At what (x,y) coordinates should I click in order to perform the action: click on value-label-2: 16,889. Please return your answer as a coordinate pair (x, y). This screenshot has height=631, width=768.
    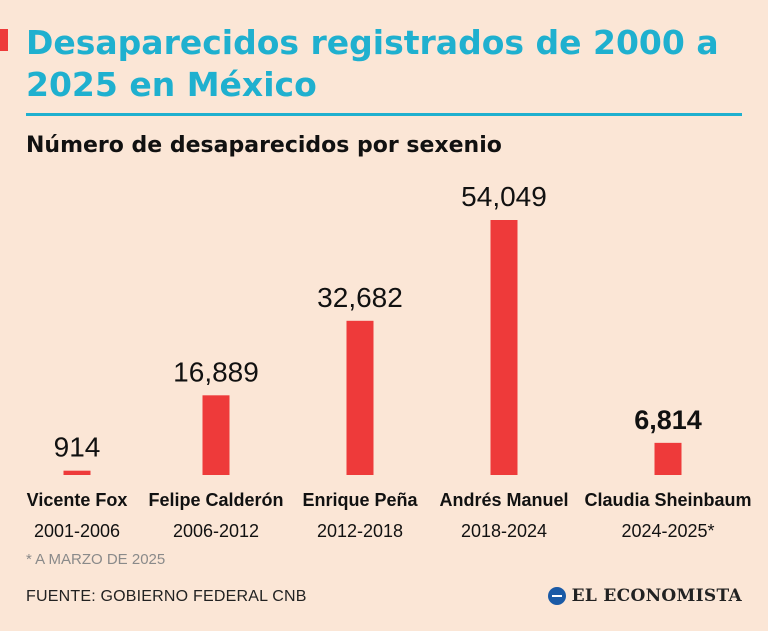
    Looking at the image, I should click on (216, 371).